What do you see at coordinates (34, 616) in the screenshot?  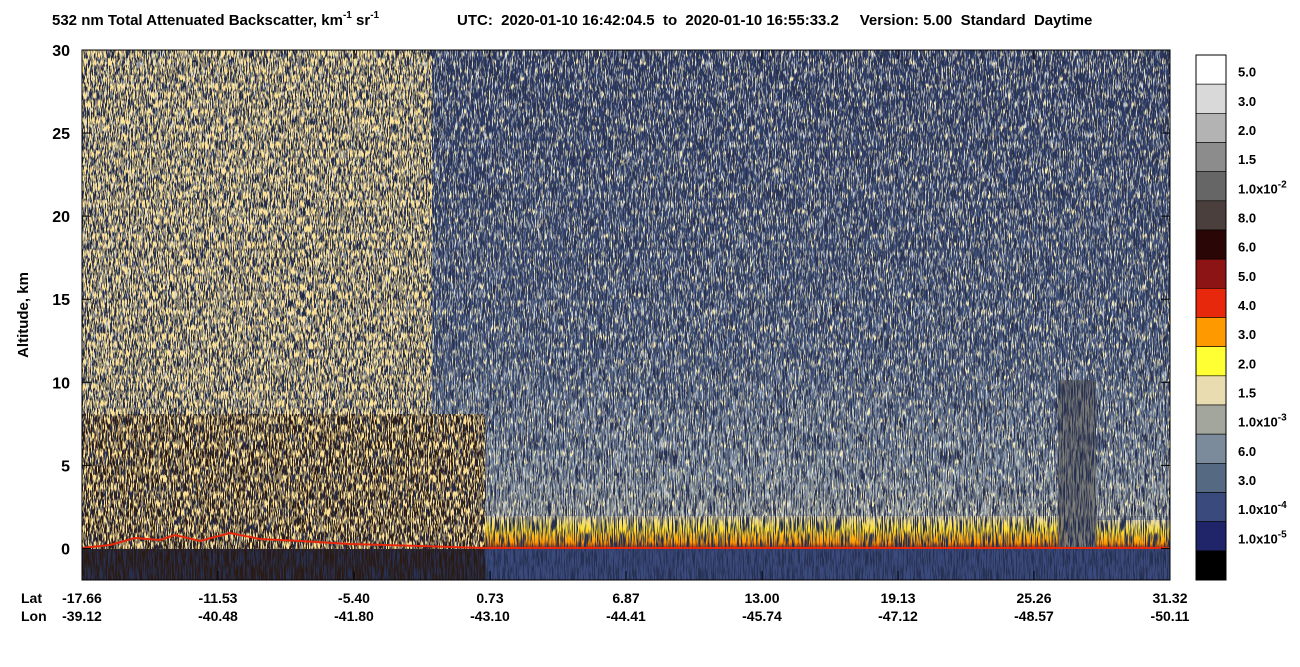 I see `x-row-name: Lon` at bounding box center [34, 616].